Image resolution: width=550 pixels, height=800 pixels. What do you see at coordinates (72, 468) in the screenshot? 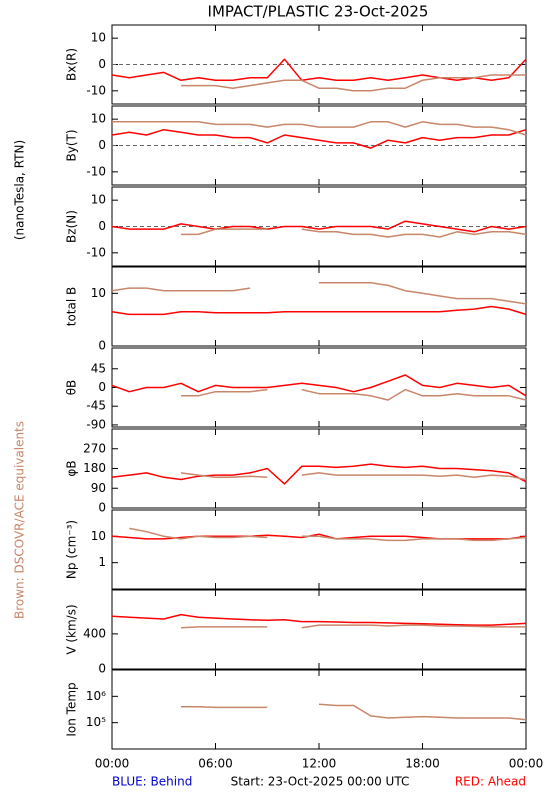
I see `y-axis-label: φB` at bounding box center [72, 468].